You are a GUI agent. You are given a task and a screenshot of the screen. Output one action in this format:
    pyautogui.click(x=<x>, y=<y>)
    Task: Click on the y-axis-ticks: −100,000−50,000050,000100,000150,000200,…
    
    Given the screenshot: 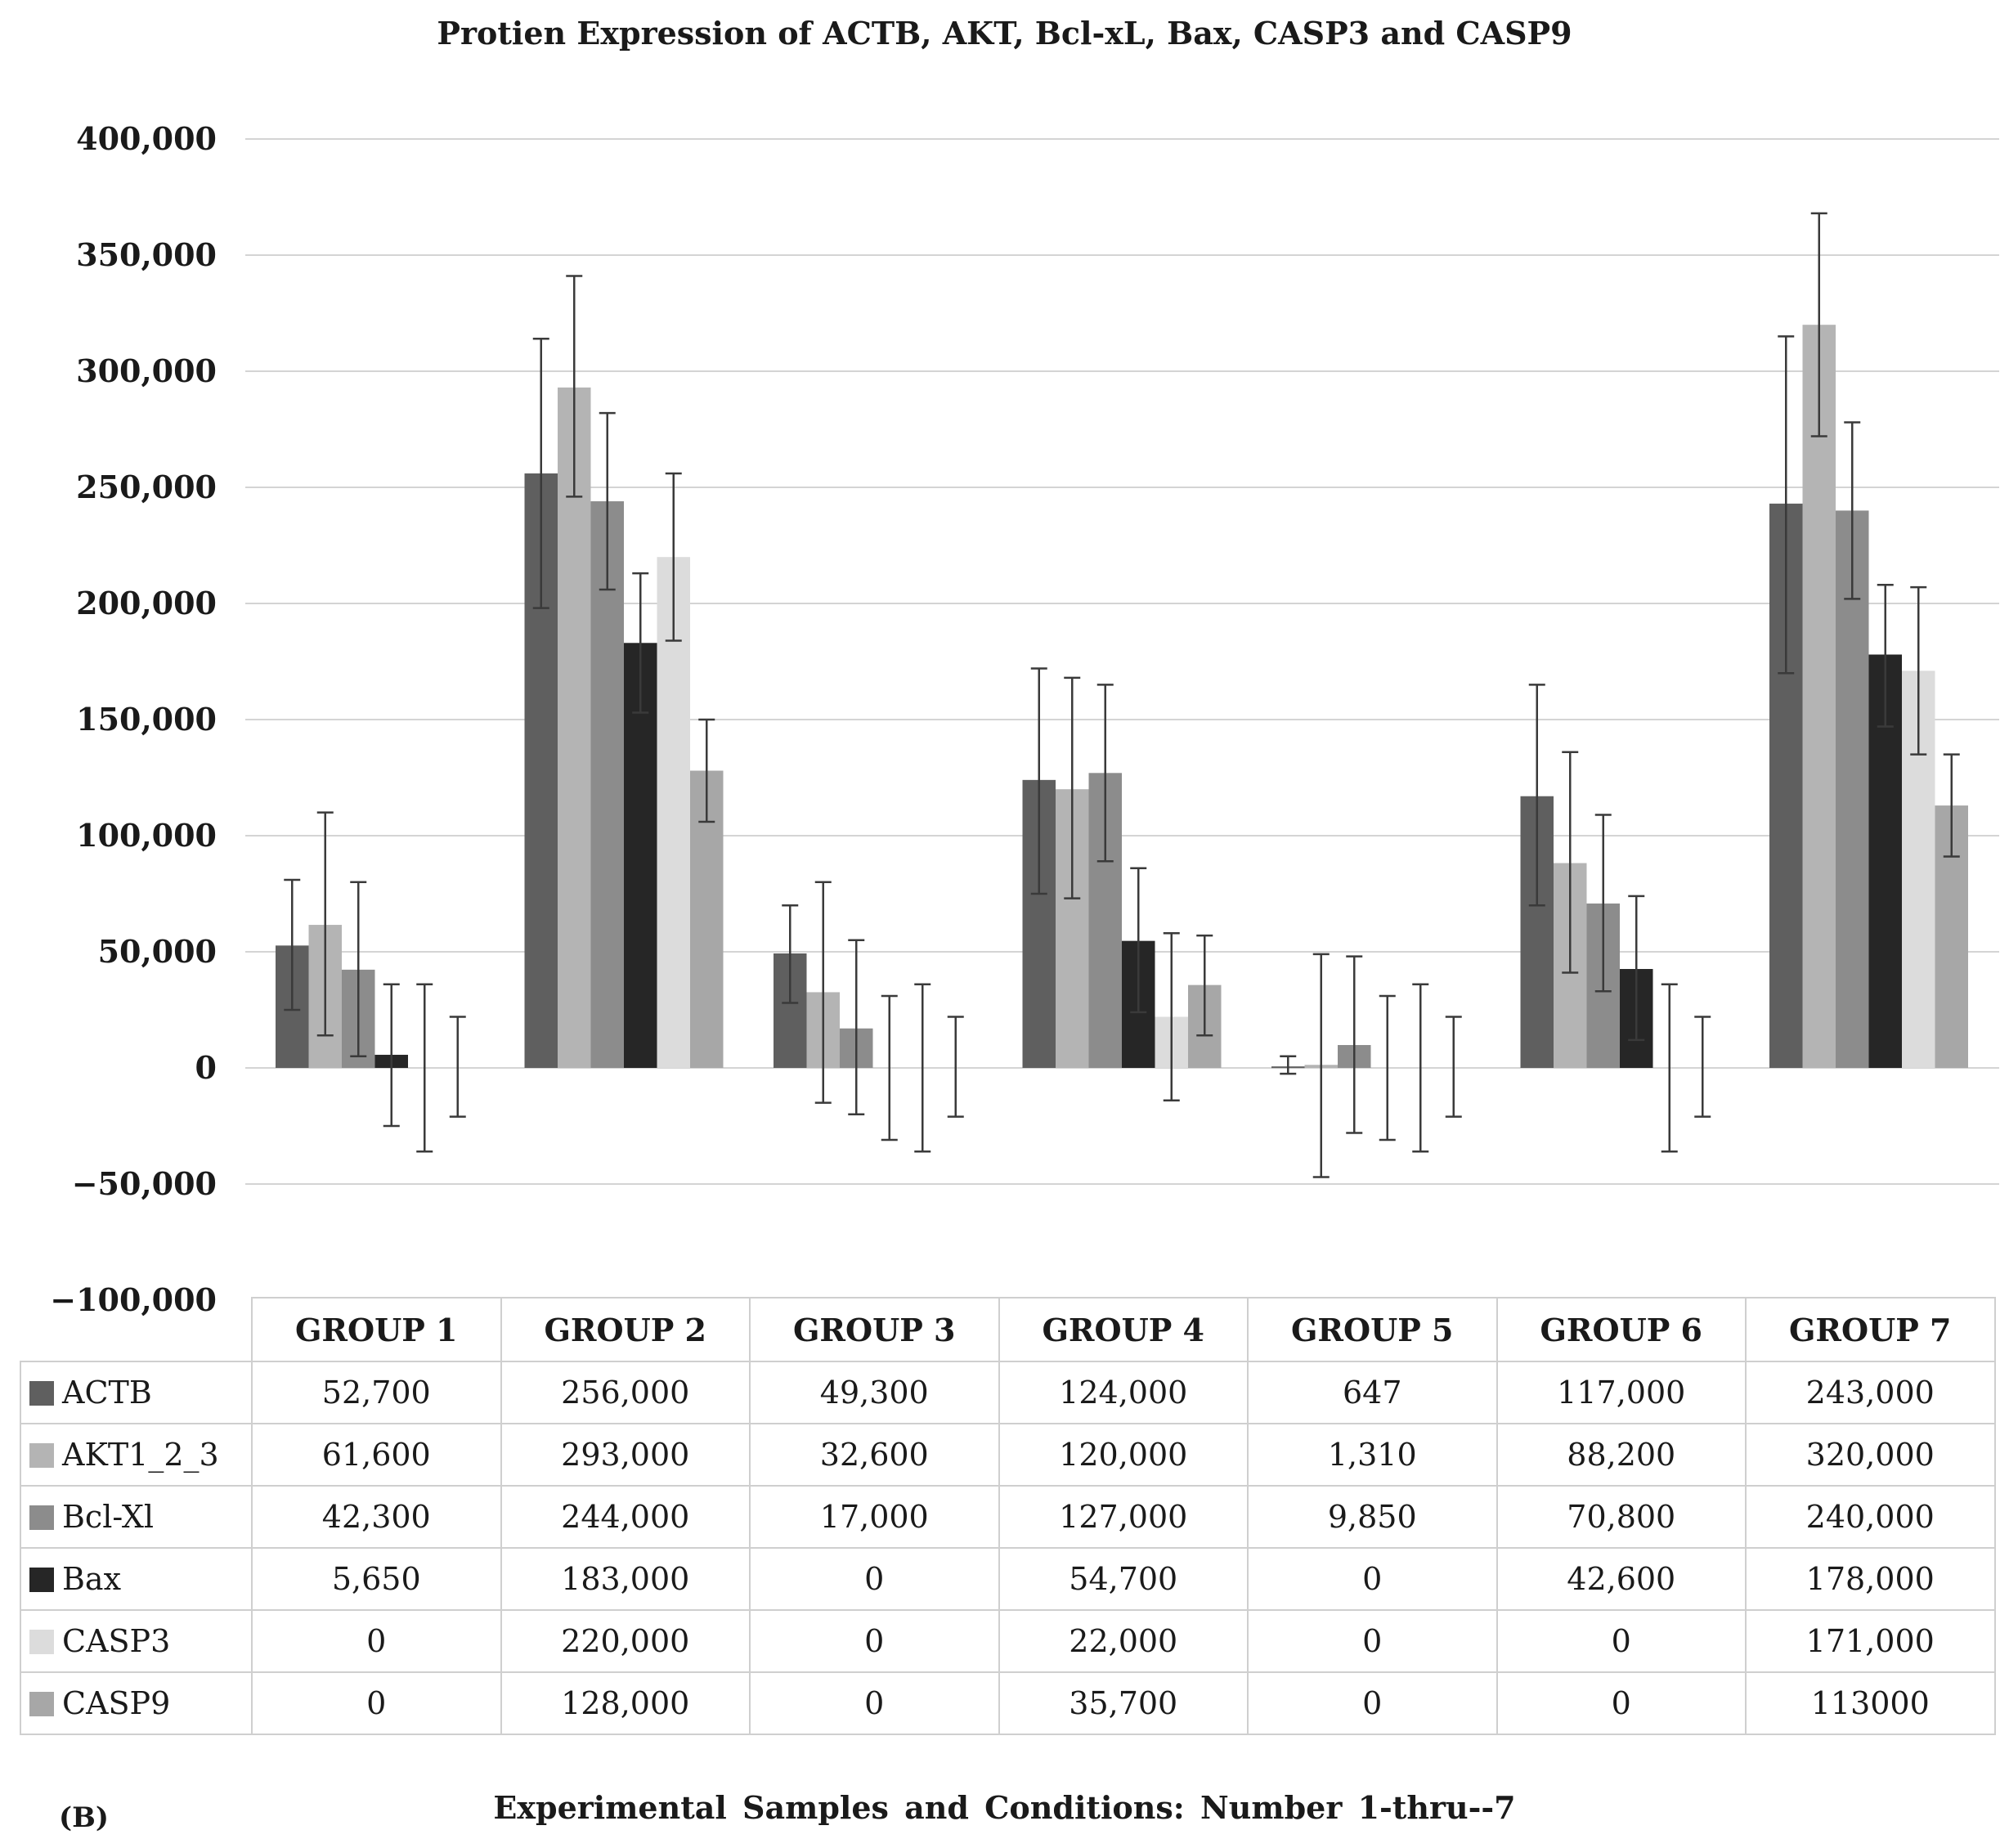 What is the action you would take?
    pyautogui.click(x=133, y=719)
    